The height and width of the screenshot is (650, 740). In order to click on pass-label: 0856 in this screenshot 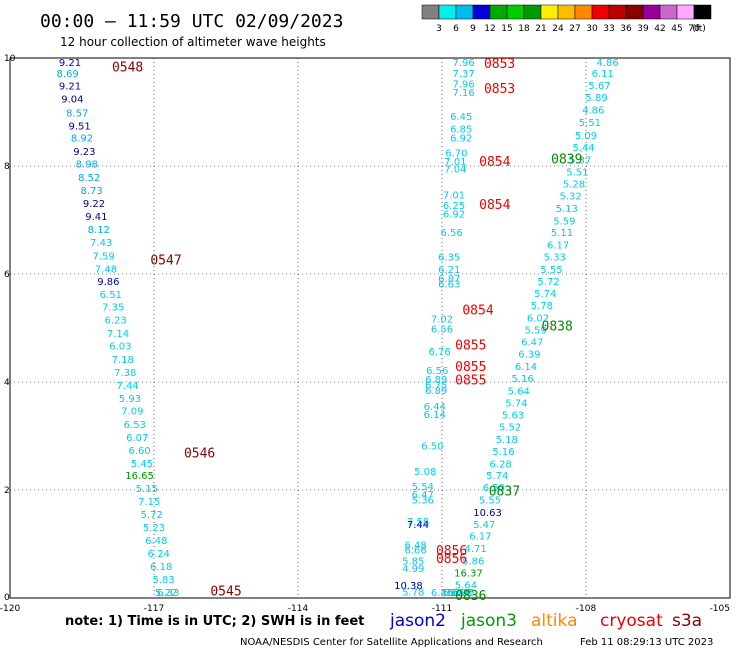, I will do `click(451, 559)`.